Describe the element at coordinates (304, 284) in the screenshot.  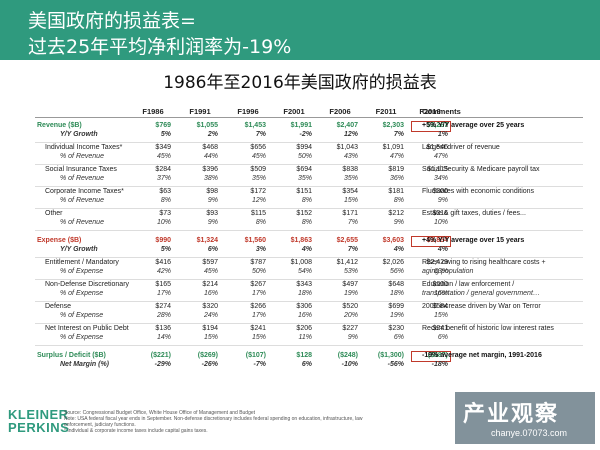
I see `cell-value: $343` at that location.